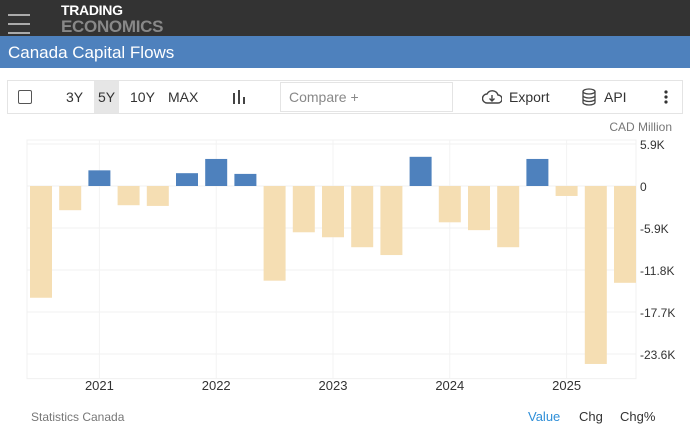 The height and width of the screenshot is (429, 690). Describe the element at coordinates (245, 179) in the screenshot. I see `bar-2022-q2` at that location.